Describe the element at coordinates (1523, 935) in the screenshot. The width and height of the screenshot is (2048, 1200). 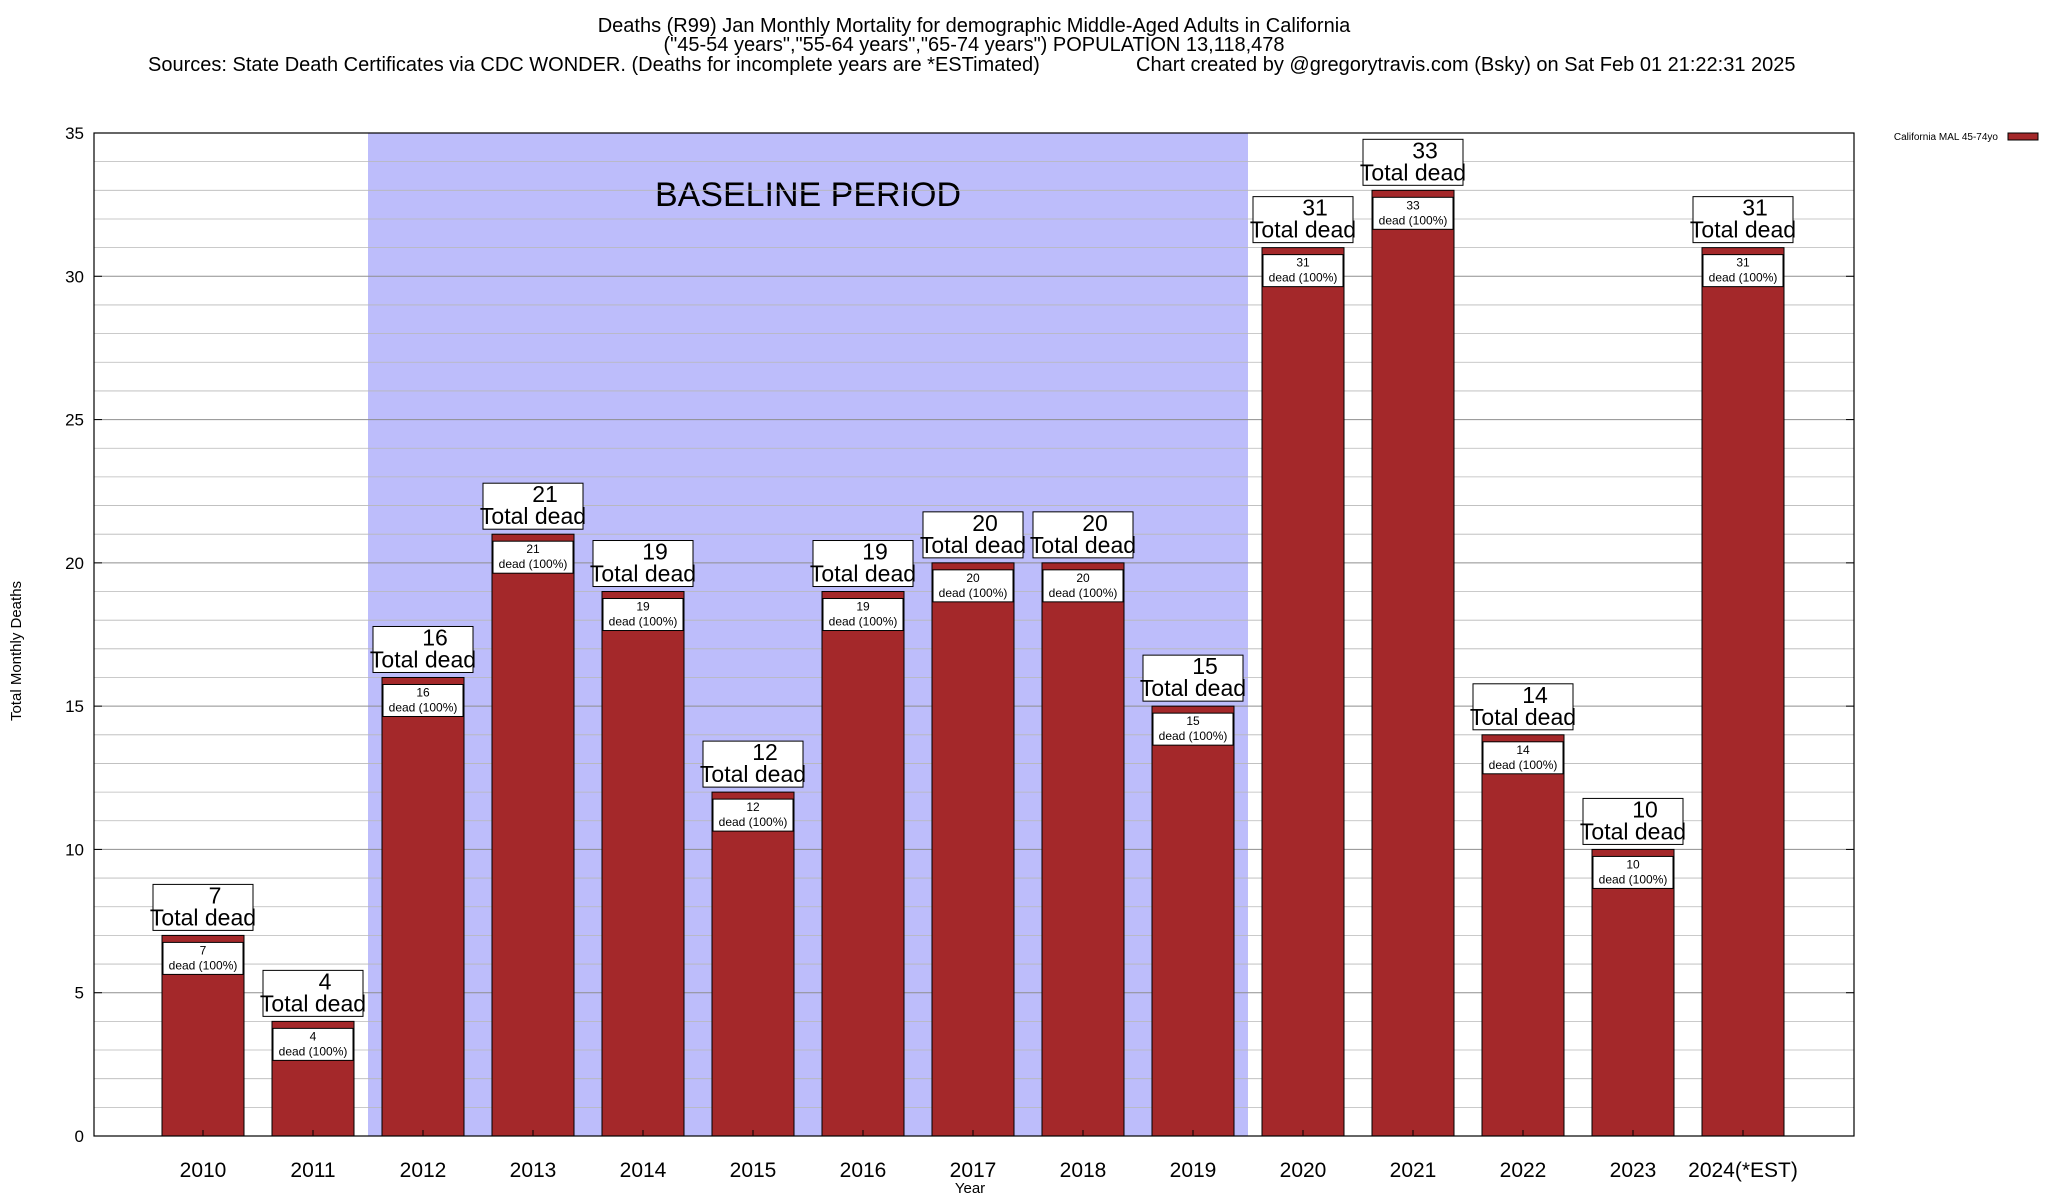
I see `bar-2022` at that location.